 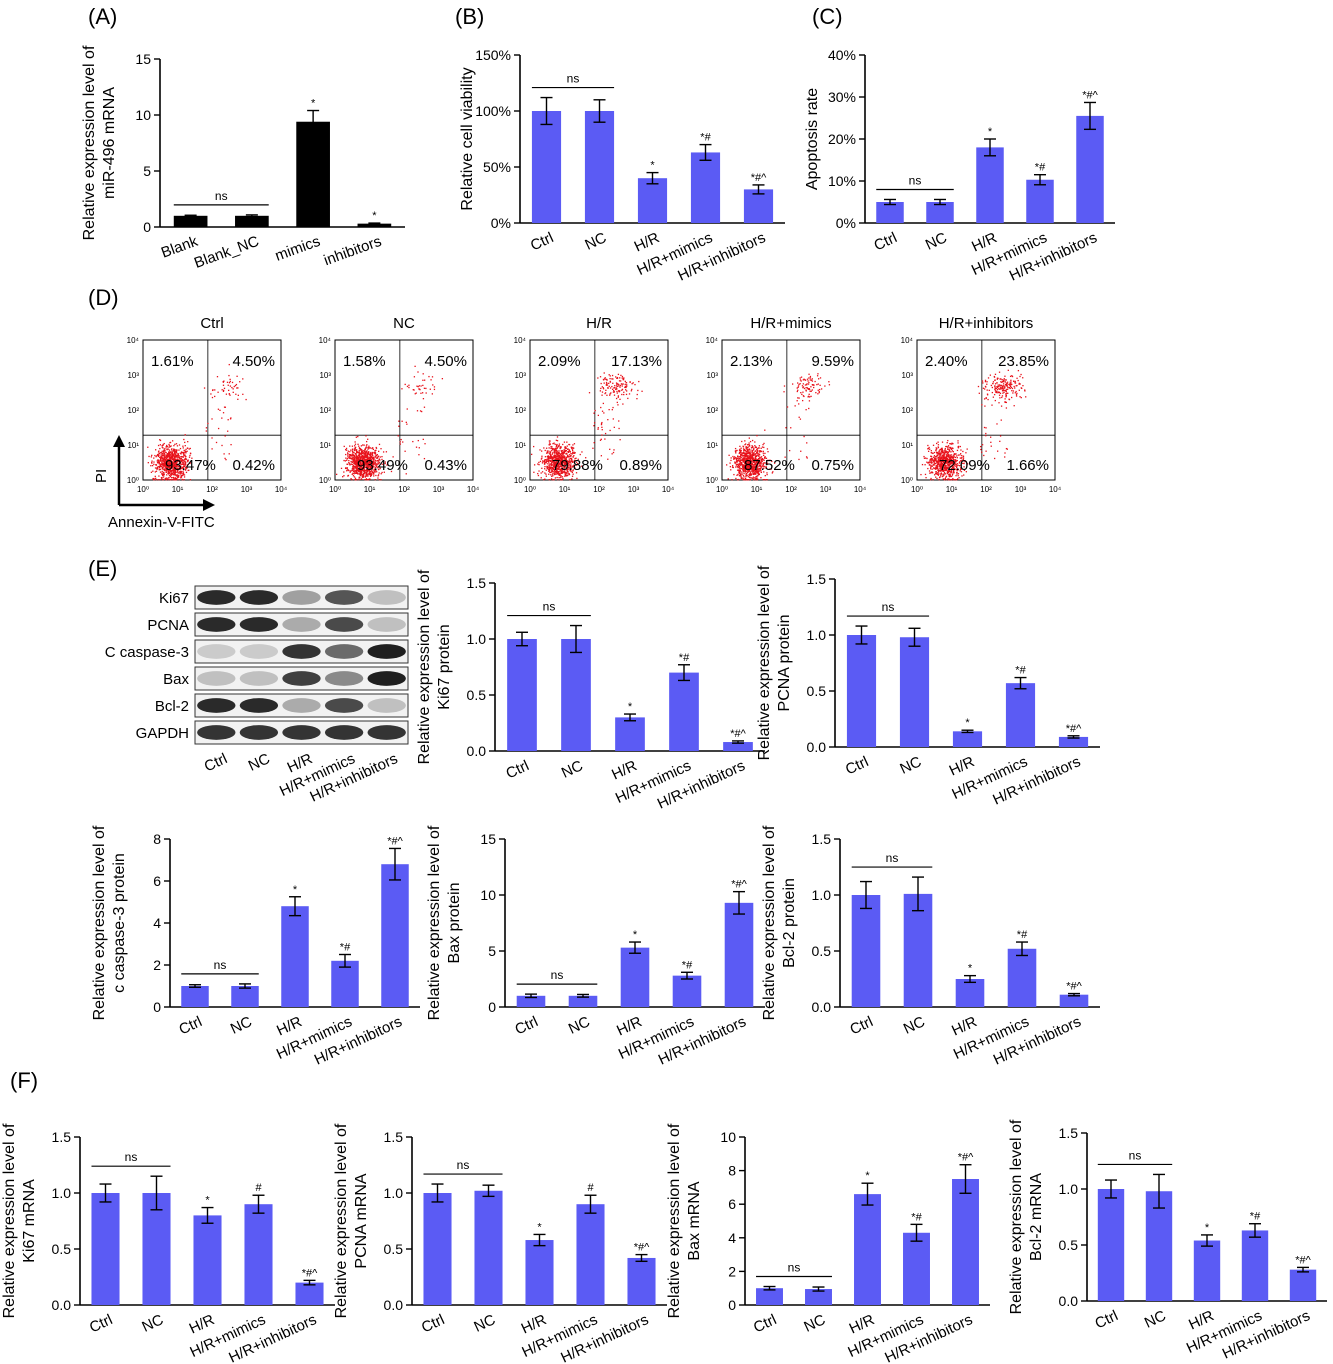 What do you see at coordinates (252, 221) in the screenshot?
I see `bar` at bounding box center [252, 221].